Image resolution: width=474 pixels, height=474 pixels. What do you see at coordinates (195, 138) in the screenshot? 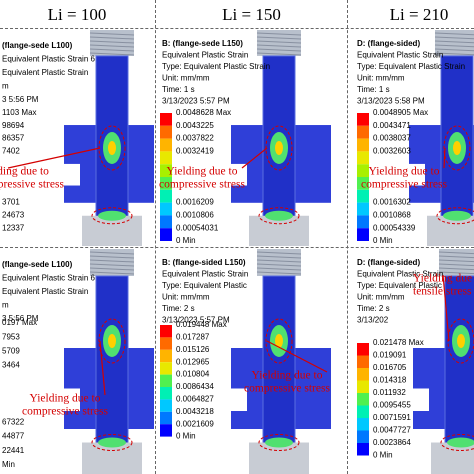
I see `legend-label: 0.0037822` at bounding box center [195, 138].